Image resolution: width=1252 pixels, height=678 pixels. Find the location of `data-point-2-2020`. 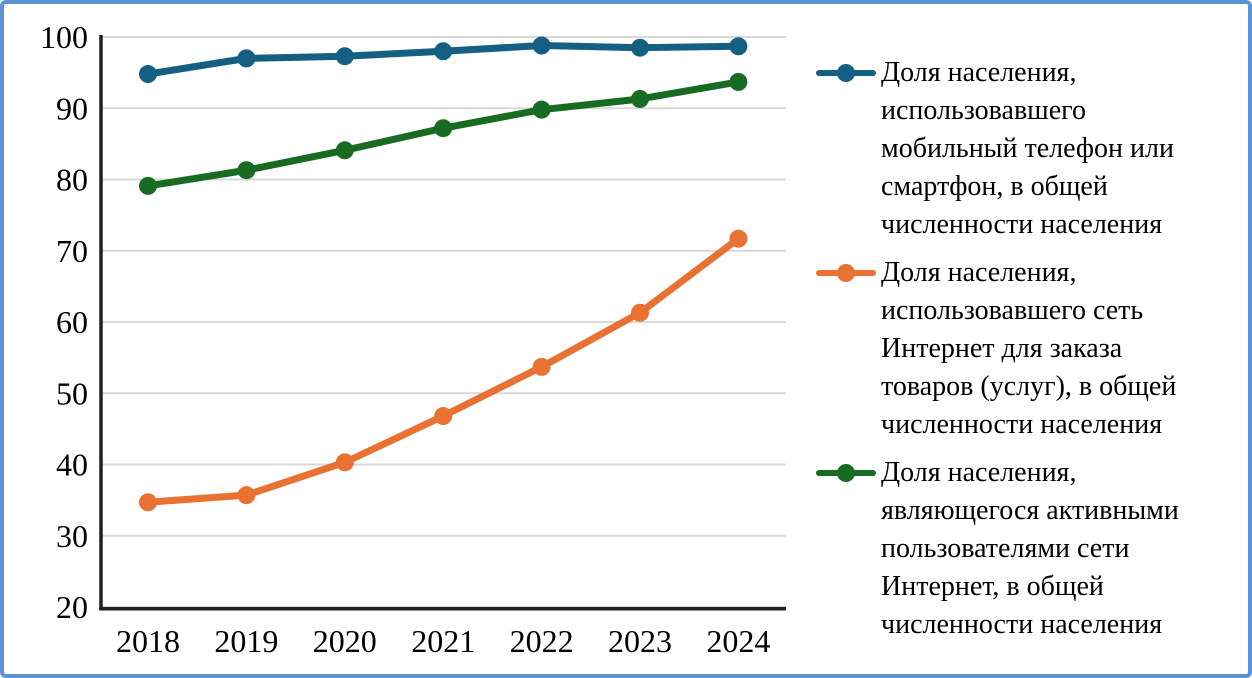

data-point-2-2020 is located at coordinates (344, 150).